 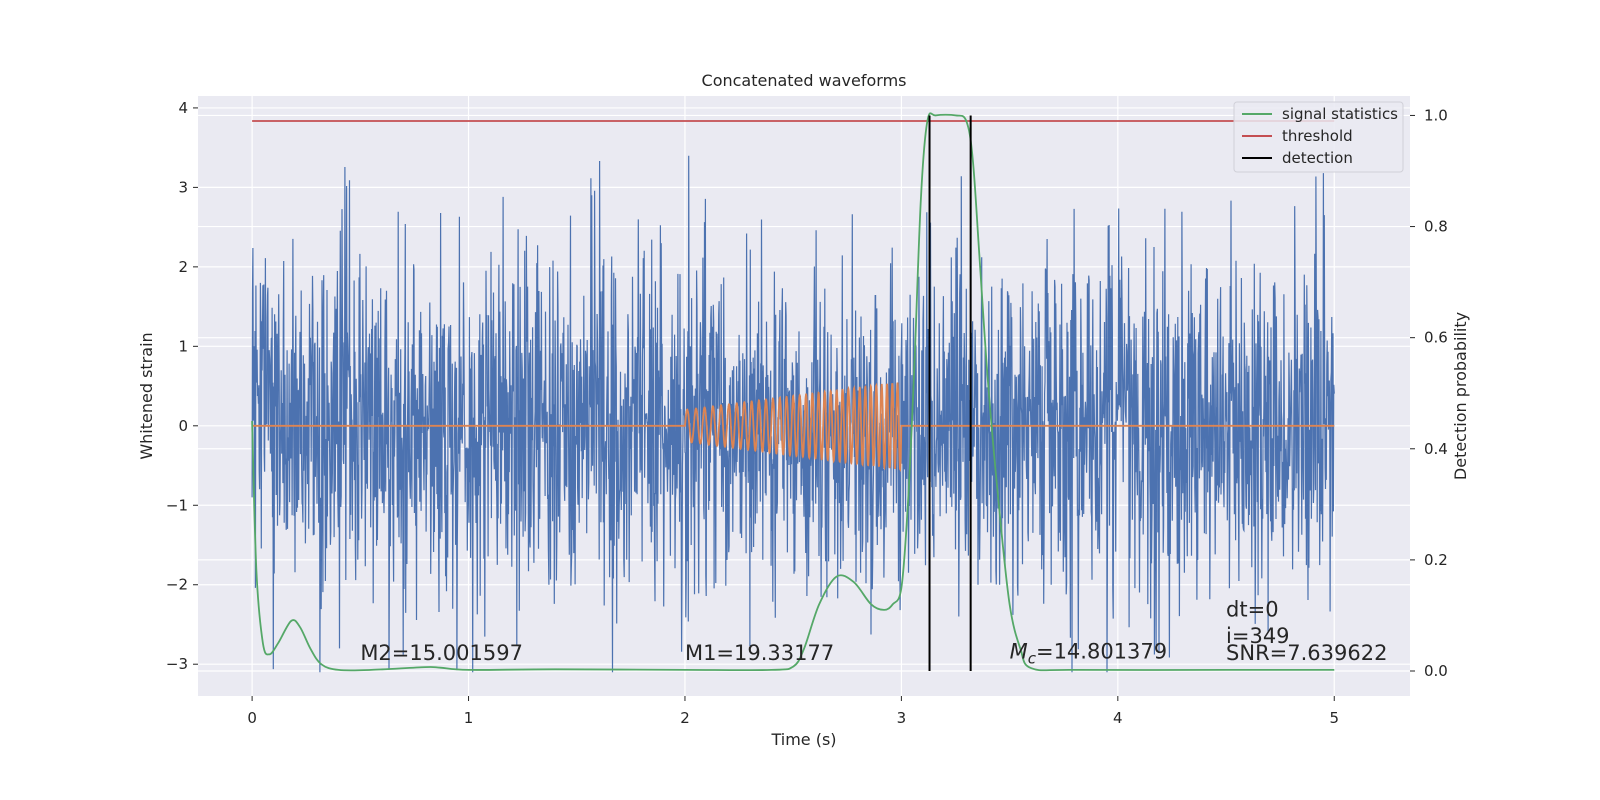 I want to click on annotation-2: Mc=14.801379, so click(x=1089, y=654).